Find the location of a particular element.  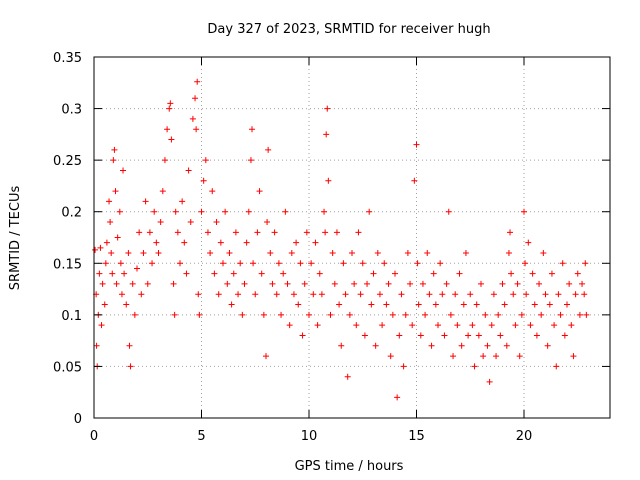

y-tick-label: 0.2 is located at coordinates (71, 213).